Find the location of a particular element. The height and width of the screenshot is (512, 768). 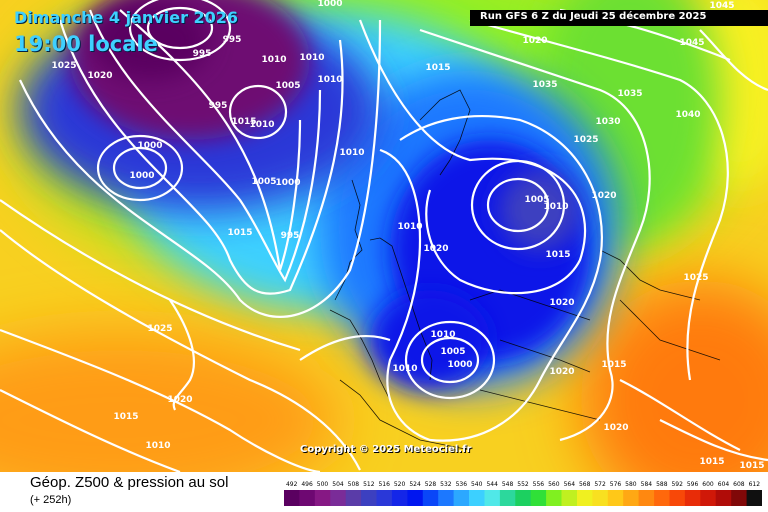

run-info-bar is located at coordinates (619, 18).